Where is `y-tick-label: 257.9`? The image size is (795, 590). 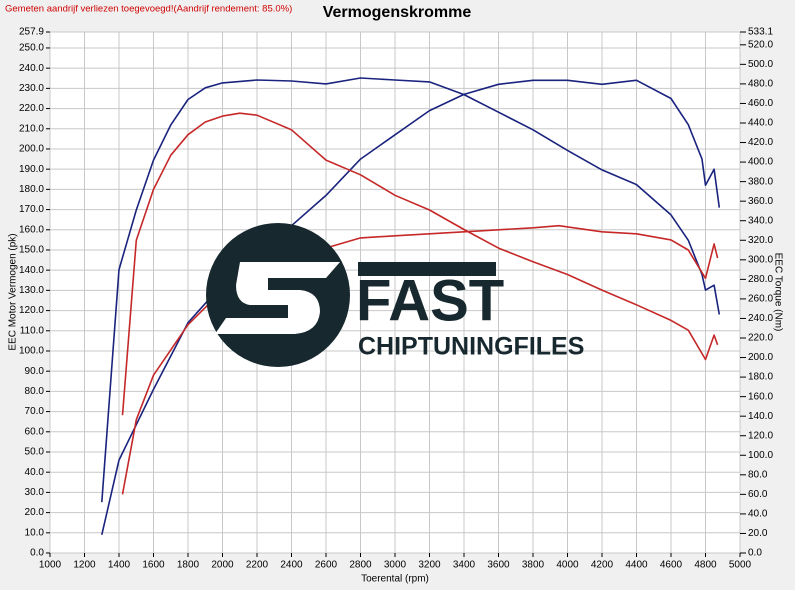
y-tick-label: 257.9 is located at coordinates (31, 32).